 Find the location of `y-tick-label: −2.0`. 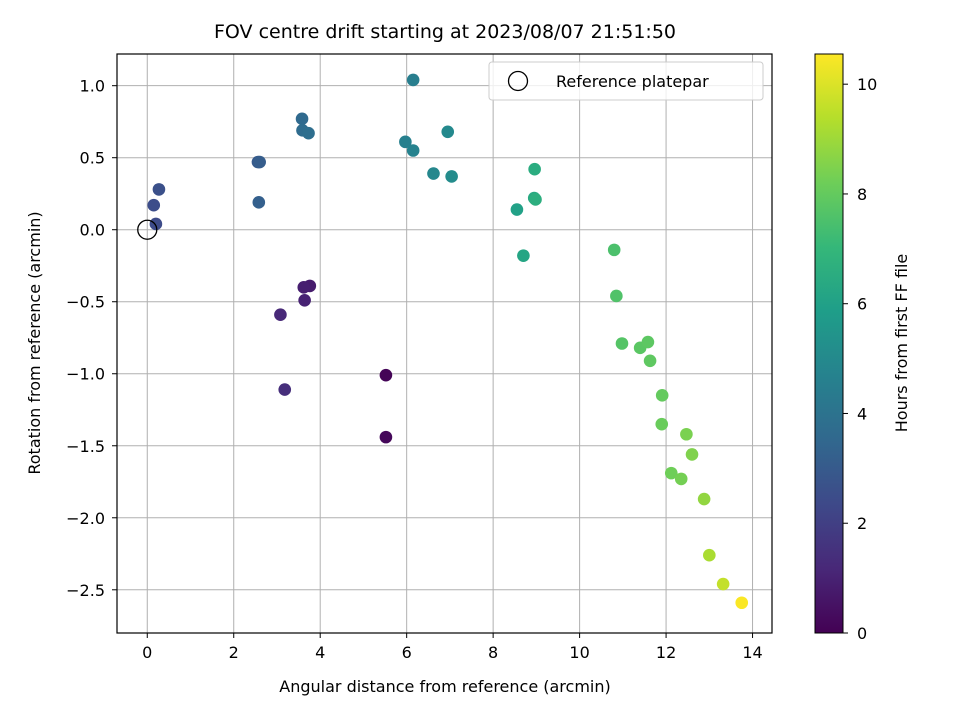

y-tick-label: −2.0 is located at coordinates (85, 518).